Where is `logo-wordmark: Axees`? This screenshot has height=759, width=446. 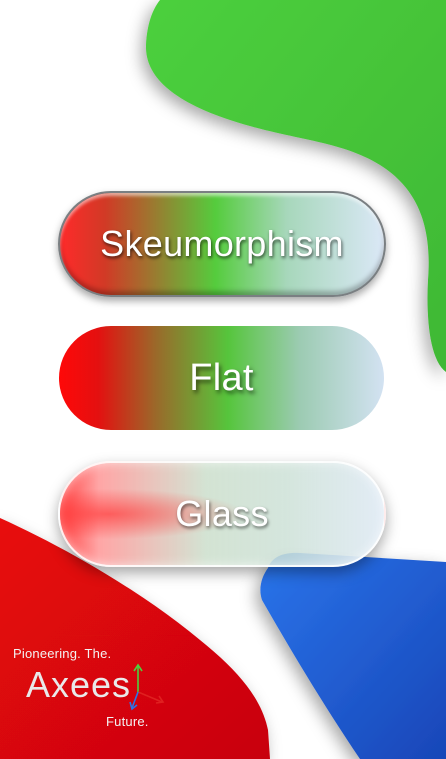 logo-wordmark: Axees is located at coordinates (79, 684).